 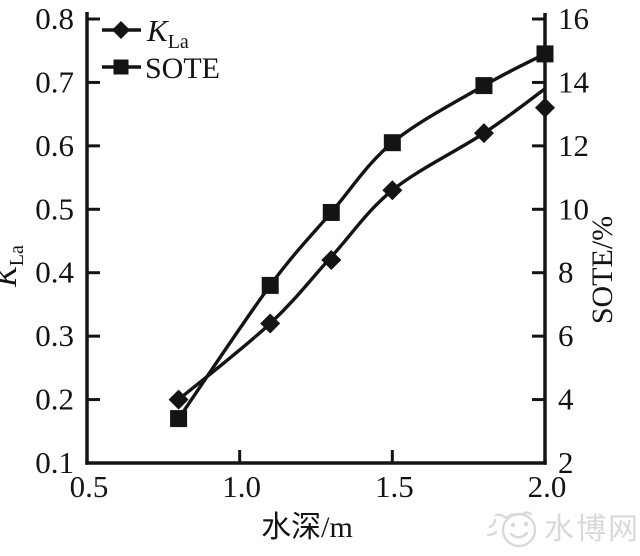 I want to click on y-right-tick-label: 10, so click(x=573, y=208).